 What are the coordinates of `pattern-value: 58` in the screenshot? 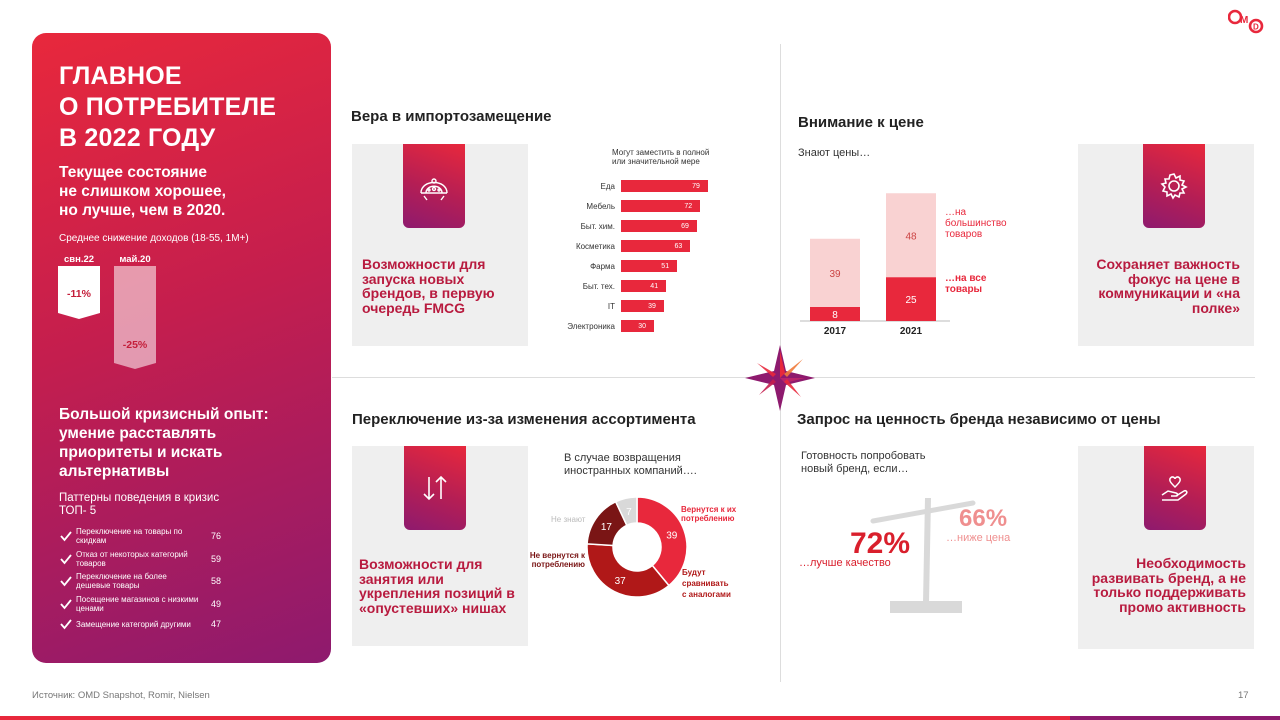 It's located at (216, 581).